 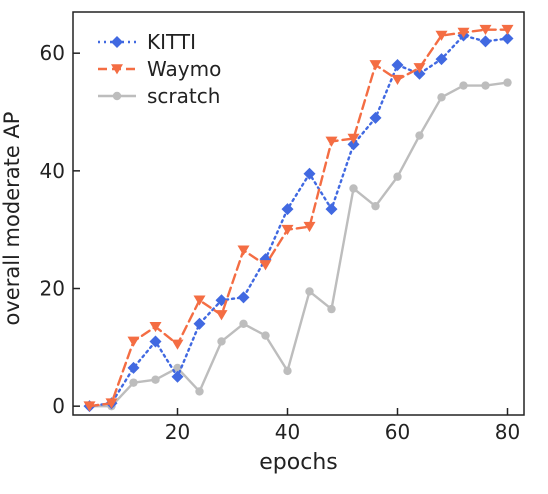 I want to click on y-axis-ticks: 0 20 40 60, so click(x=60, y=229).